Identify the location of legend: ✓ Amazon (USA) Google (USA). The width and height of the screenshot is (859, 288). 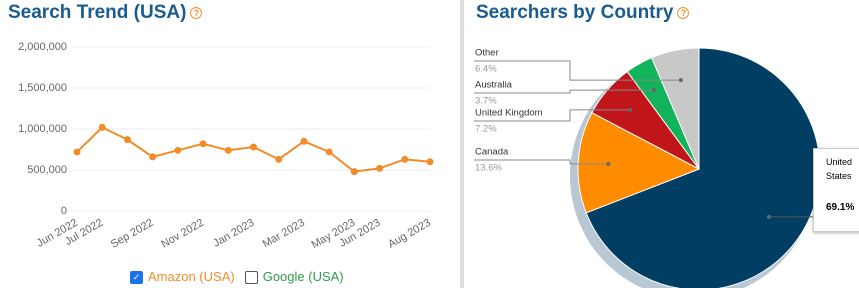
(237, 277).